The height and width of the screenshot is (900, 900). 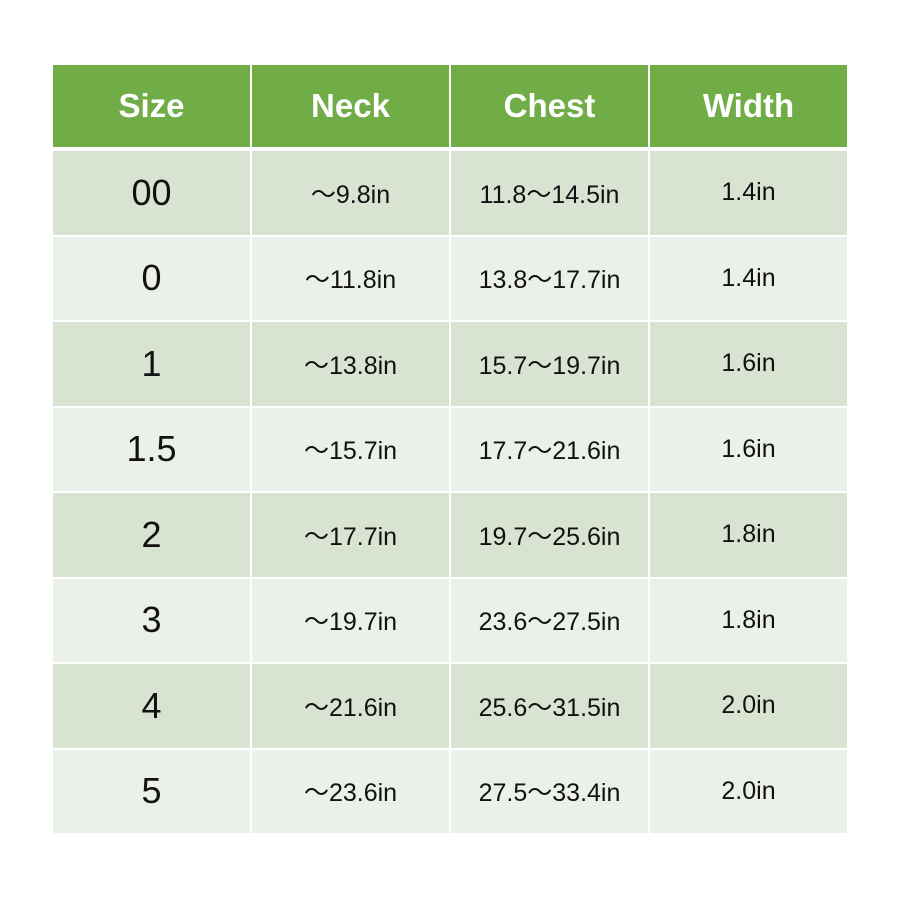 What do you see at coordinates (350, 706) in the screenshot?
I see `cell-neck: ～21.6in` at bounding box center [350, 706].